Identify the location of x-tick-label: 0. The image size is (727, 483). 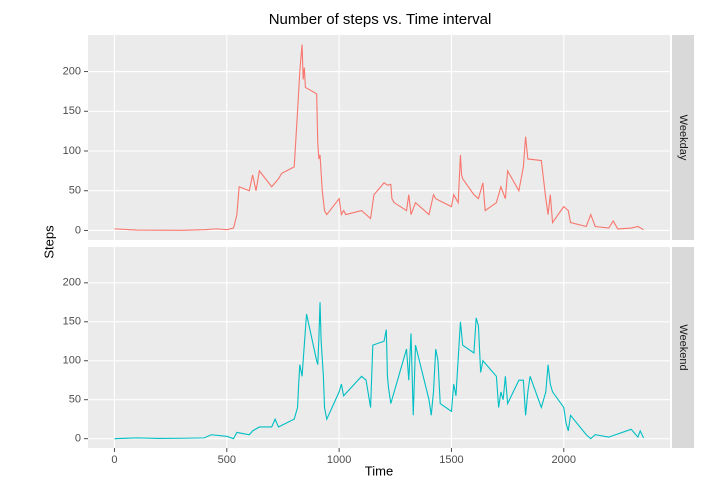
(114, 460).